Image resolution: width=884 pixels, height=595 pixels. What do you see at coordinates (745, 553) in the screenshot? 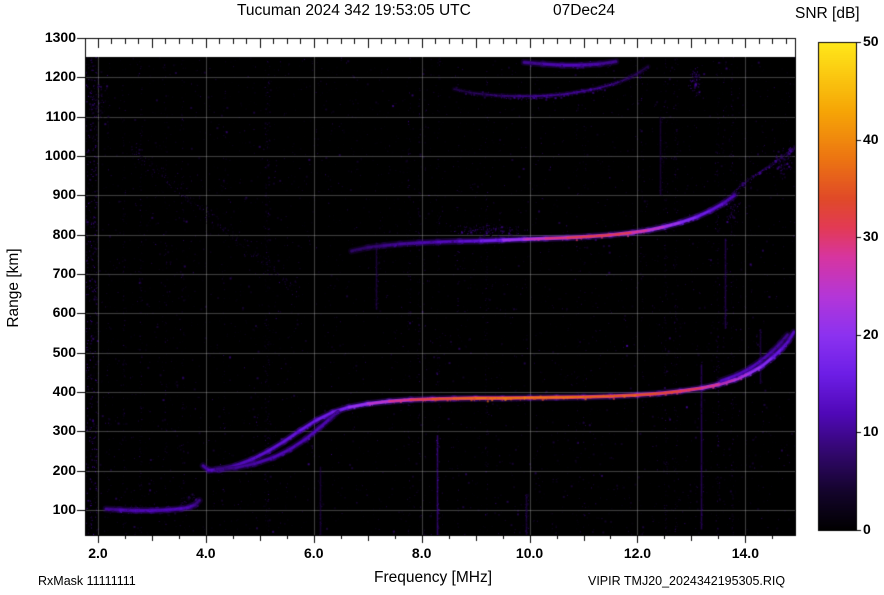
I see `x-tick-label: 14.0` at bounding box center [745, 553].